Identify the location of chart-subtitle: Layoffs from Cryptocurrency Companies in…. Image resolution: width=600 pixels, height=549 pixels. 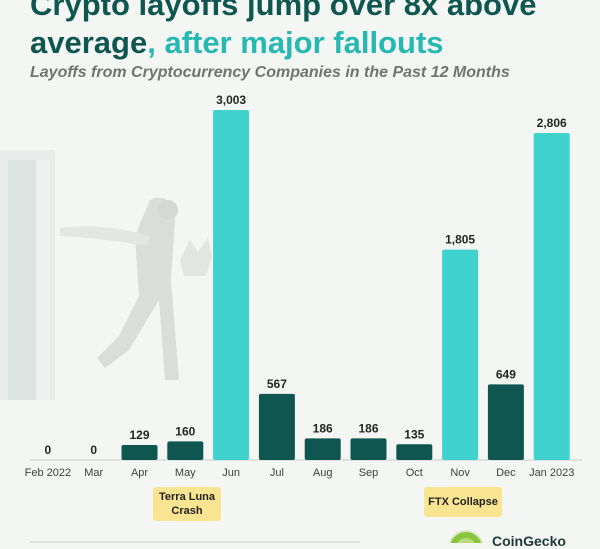
(270, 72).